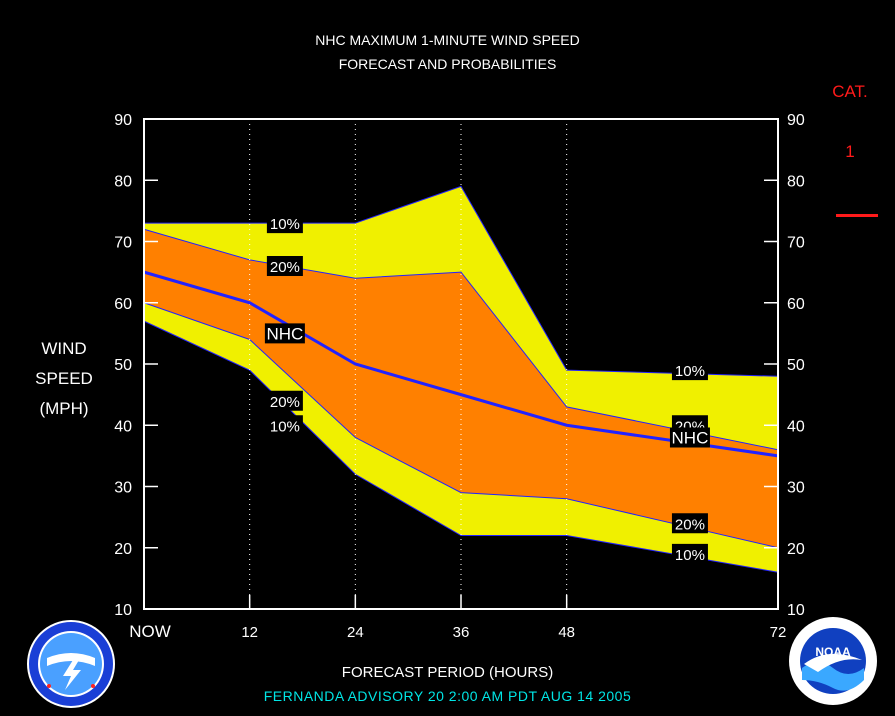 The height and width of the screenshot is (716, 895). Describe the element at coordinates (64, 378) in the screenshot. I see `y-axis-label-line2: SPEED` at that location.